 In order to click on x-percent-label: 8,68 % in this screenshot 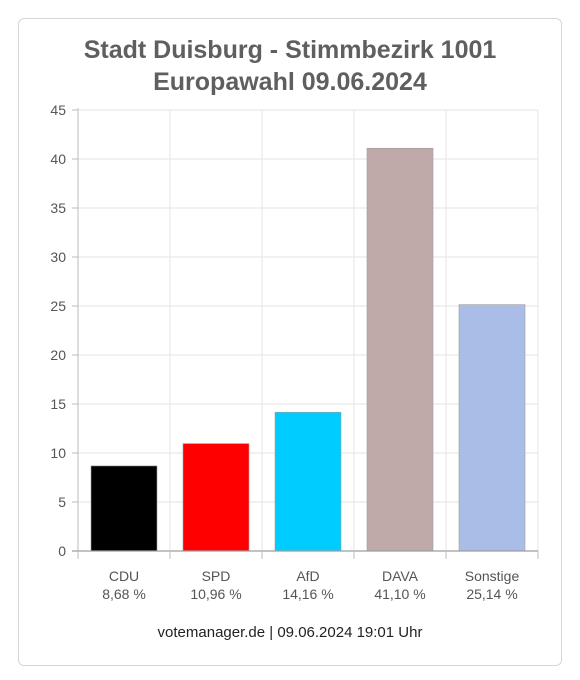, I will do `click(124, 594)`.